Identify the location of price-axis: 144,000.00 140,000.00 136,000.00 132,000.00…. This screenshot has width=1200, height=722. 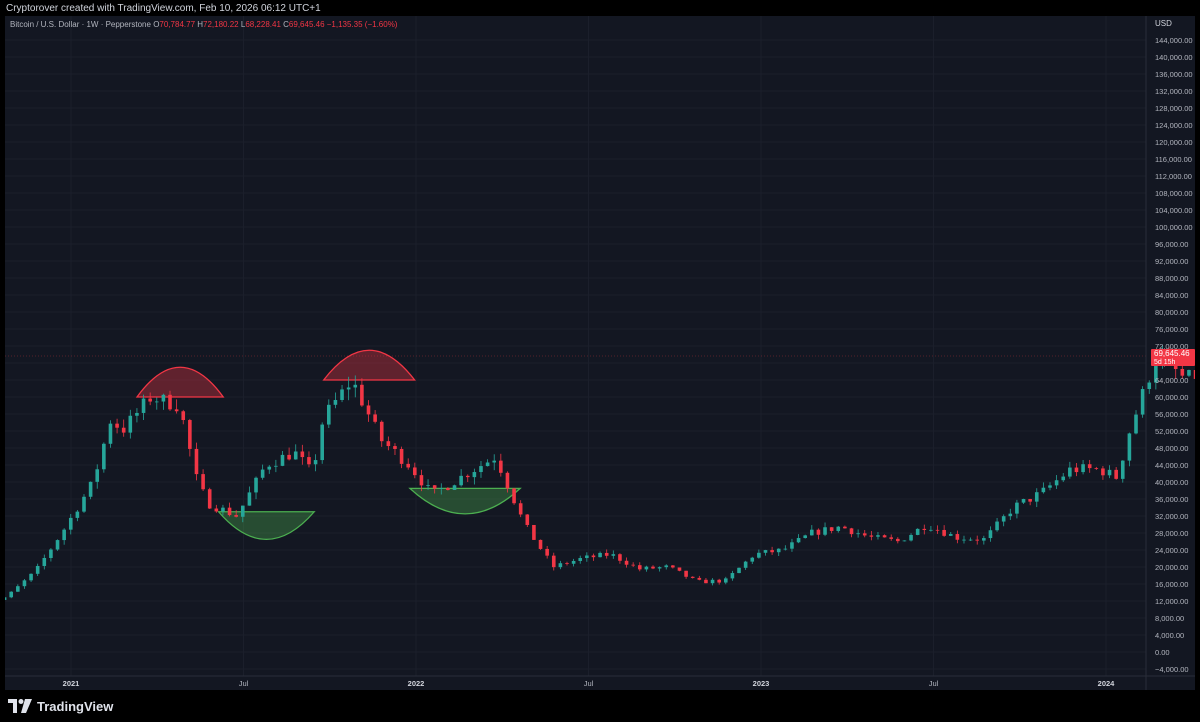
(1174, 355).